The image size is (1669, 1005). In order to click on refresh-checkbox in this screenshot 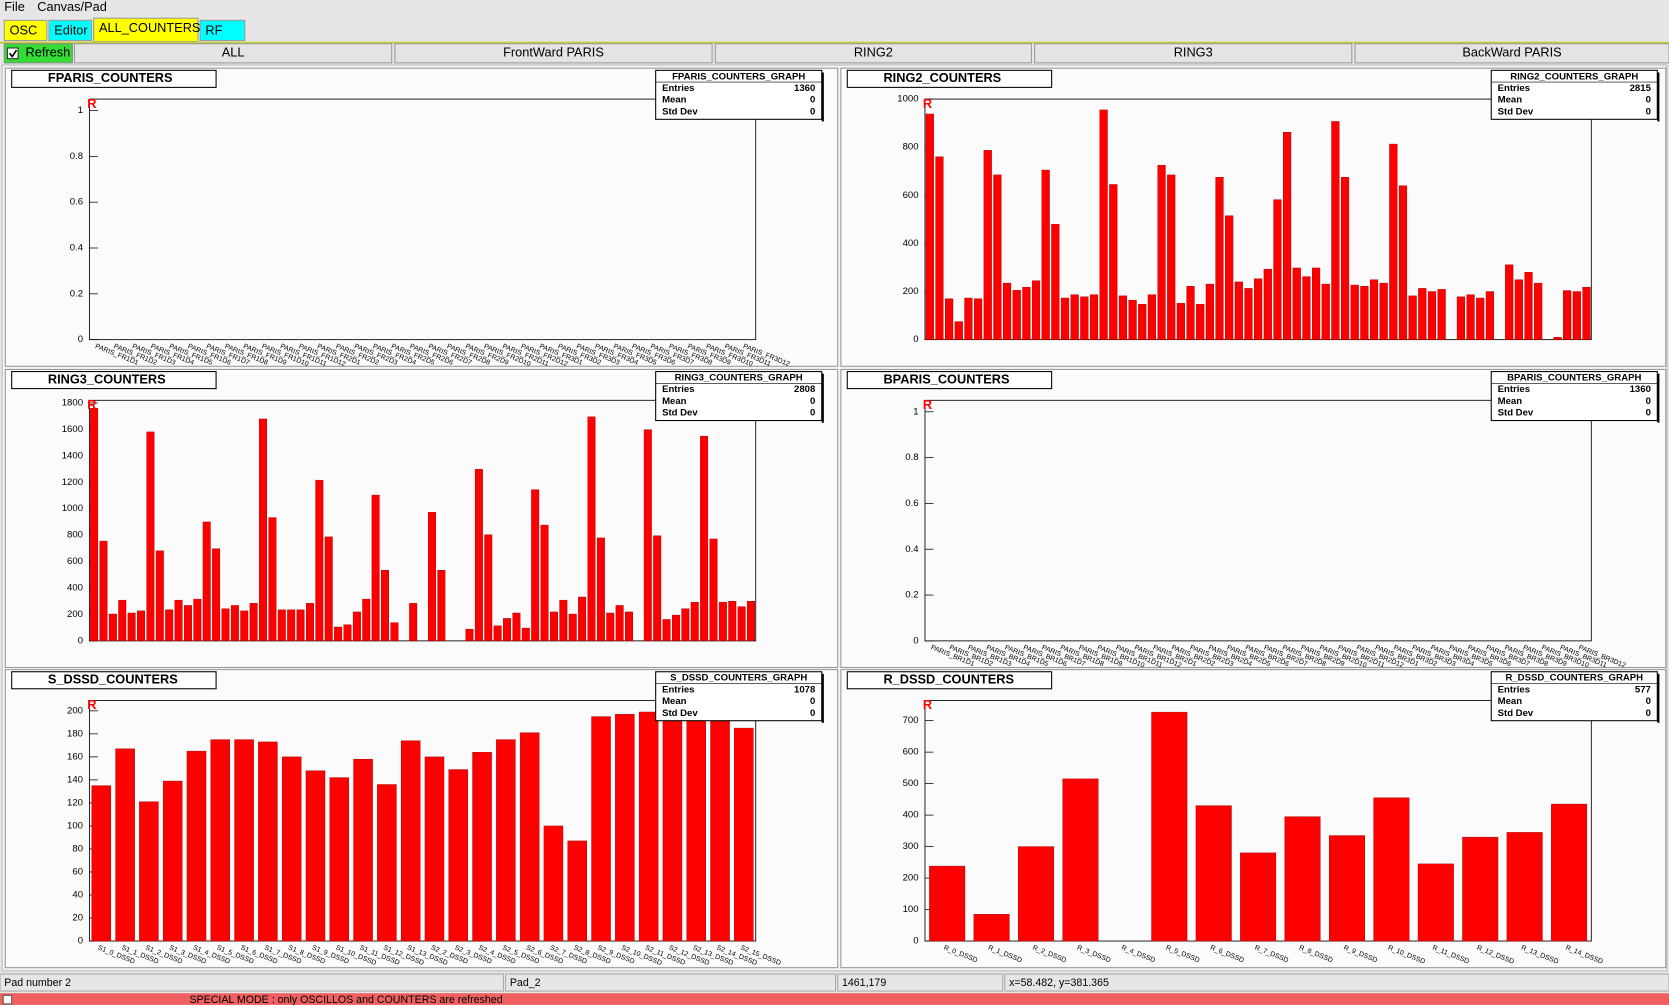, I will do `click(12, 53)`.